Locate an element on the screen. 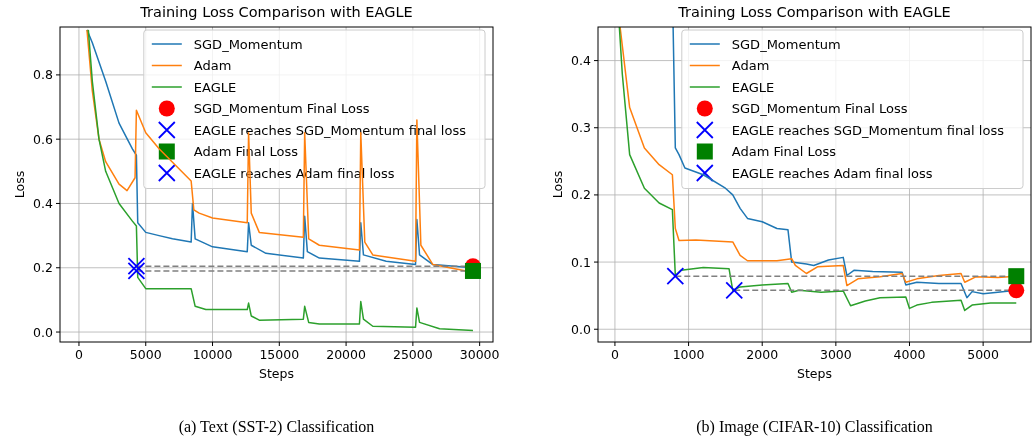 Image resolution: width=1032 pixels, height=445 pixels. y-tick-label: 0.8 is located at coordinates (43, 75).